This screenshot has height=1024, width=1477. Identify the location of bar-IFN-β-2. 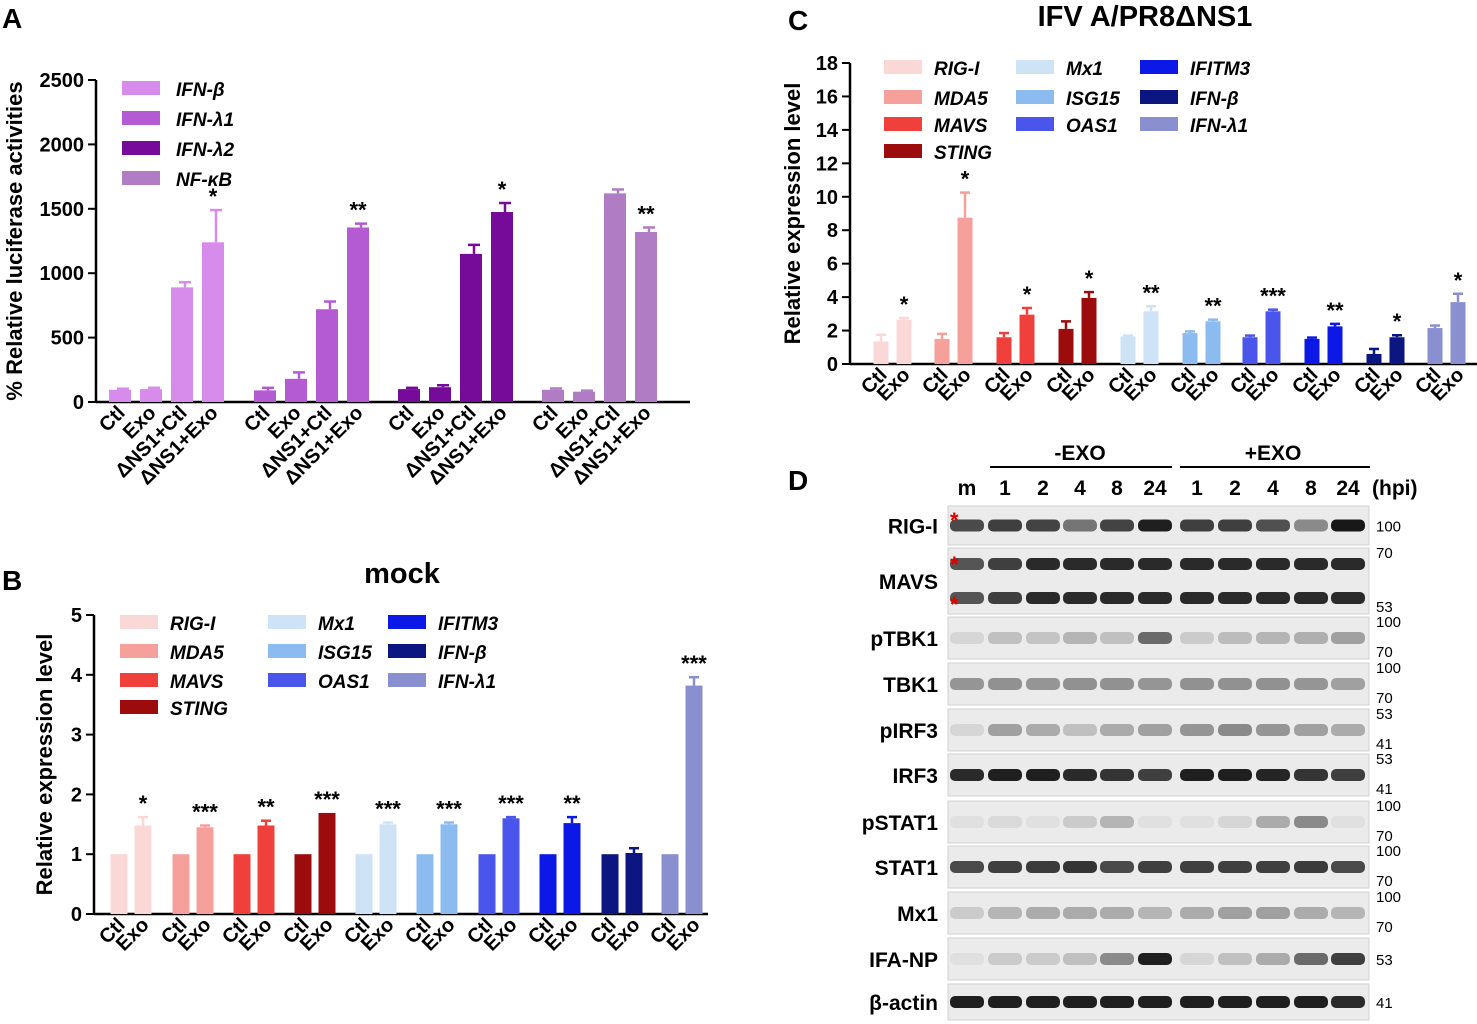
(182, 344).